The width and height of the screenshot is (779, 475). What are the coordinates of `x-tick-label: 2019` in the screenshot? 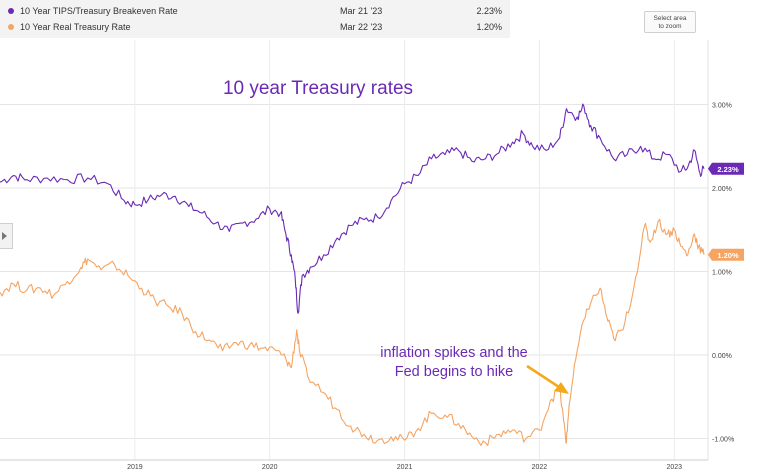 It's located at (135, 467).